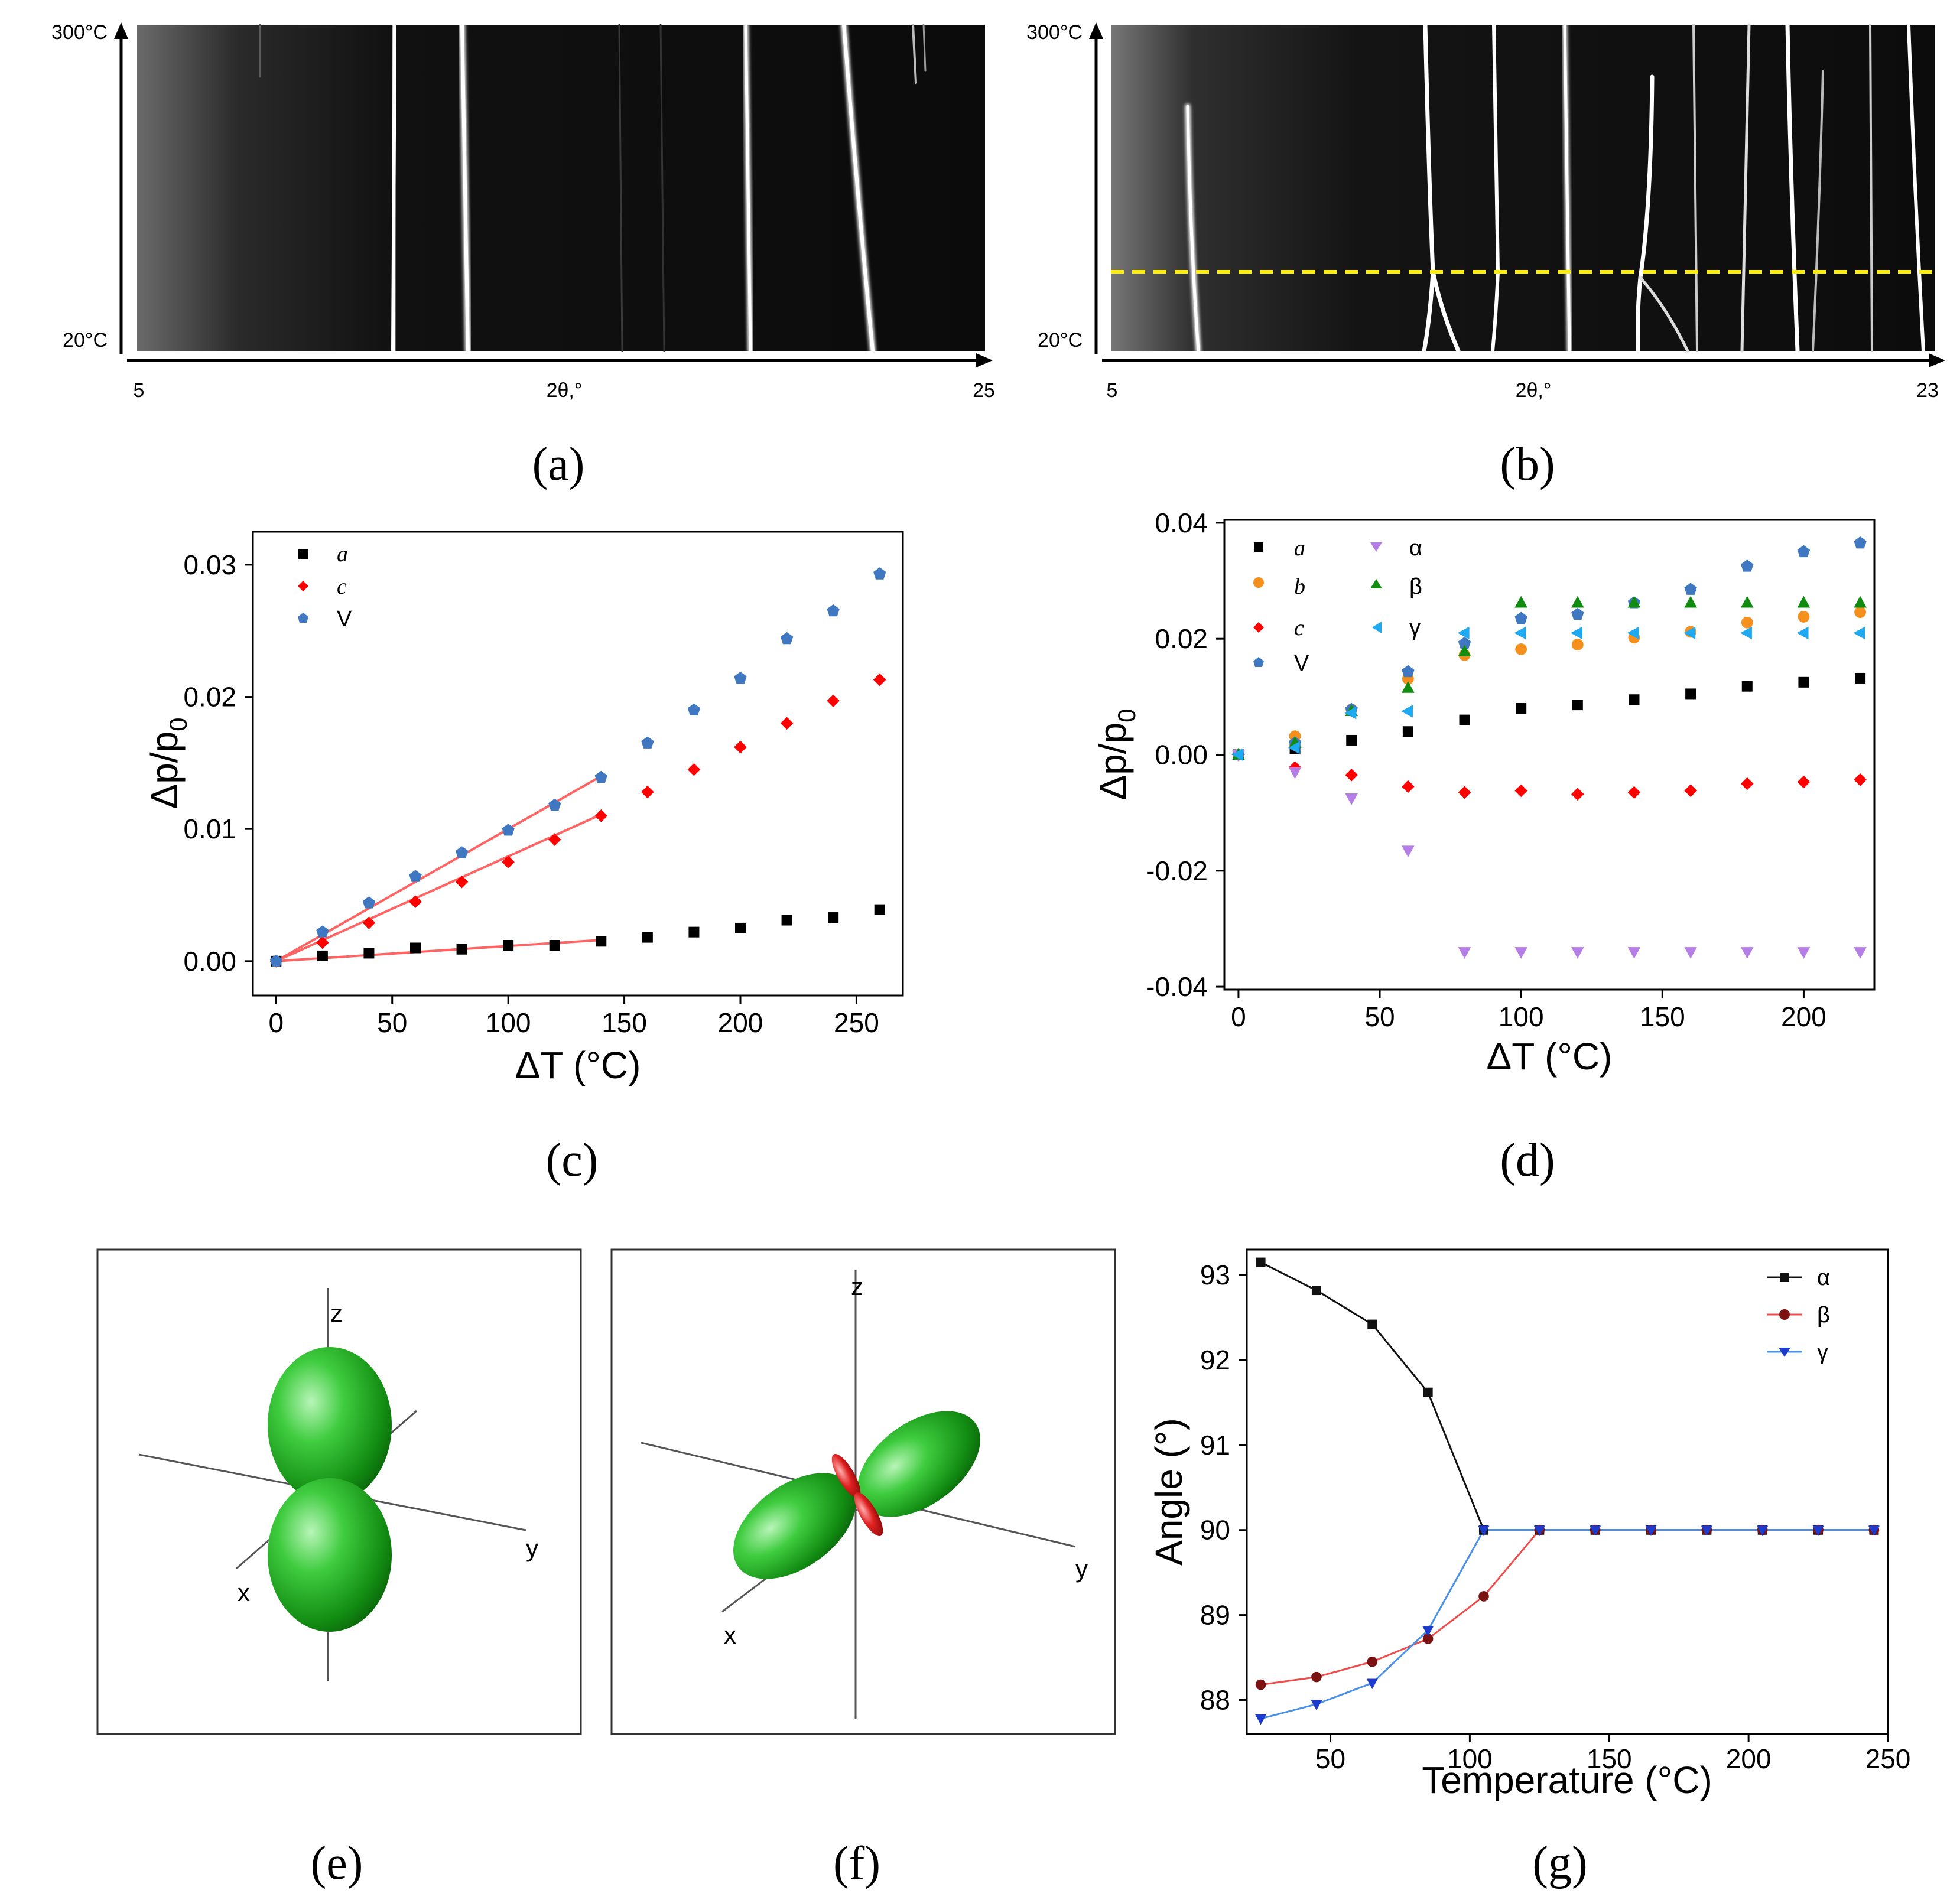 This screenshot has width=1960, height=1900. Describe the element at coordinates (209, 829) in the screenshot. I see `y-tick-label-c-1: 0.01` at that location.